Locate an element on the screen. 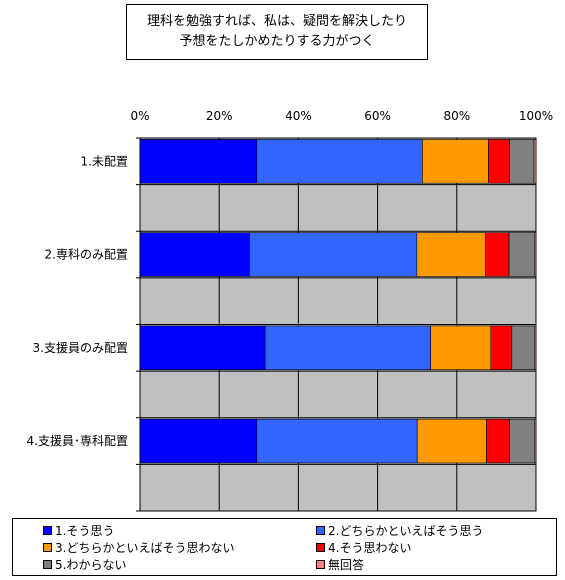  legend-label: 5.わからない is located at coordinates (91, 565).